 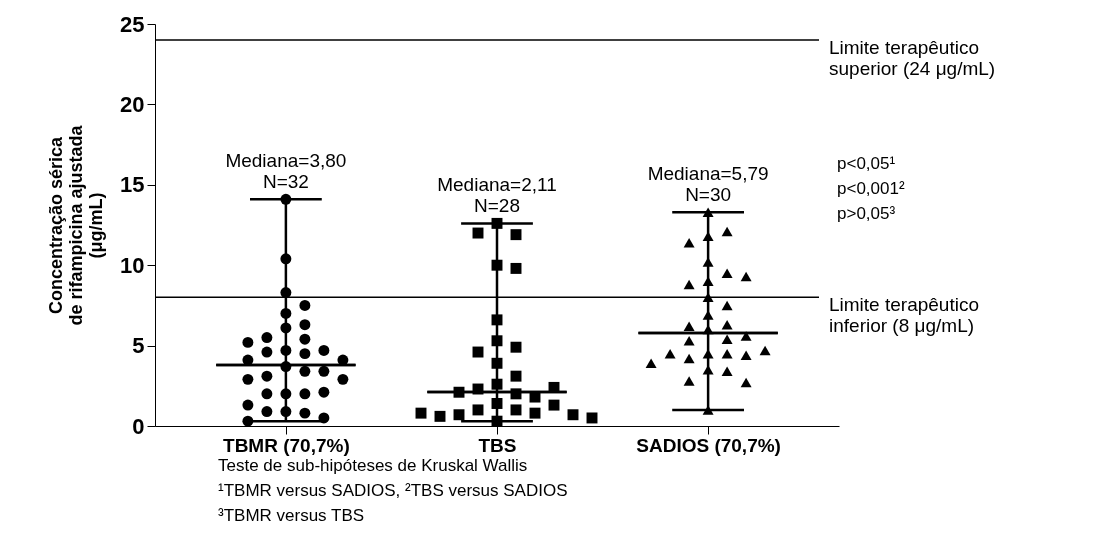 I want to click on x-tick-label: TBS, so click(x=497, y=445).